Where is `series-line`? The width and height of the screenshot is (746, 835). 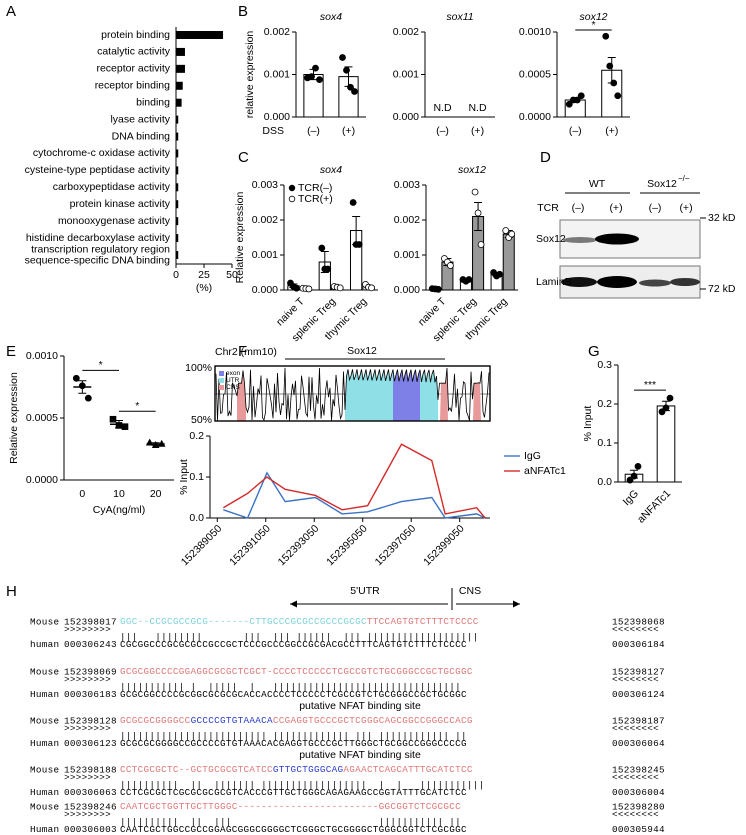
series-line is located at coordinates (354, 481).